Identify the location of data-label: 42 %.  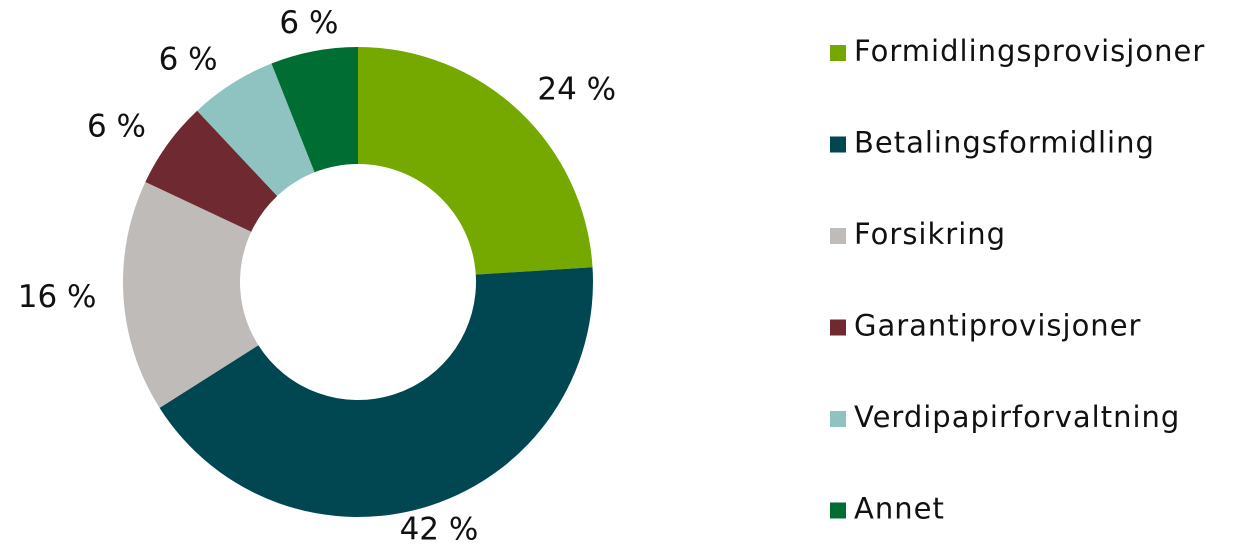
(439, 530).